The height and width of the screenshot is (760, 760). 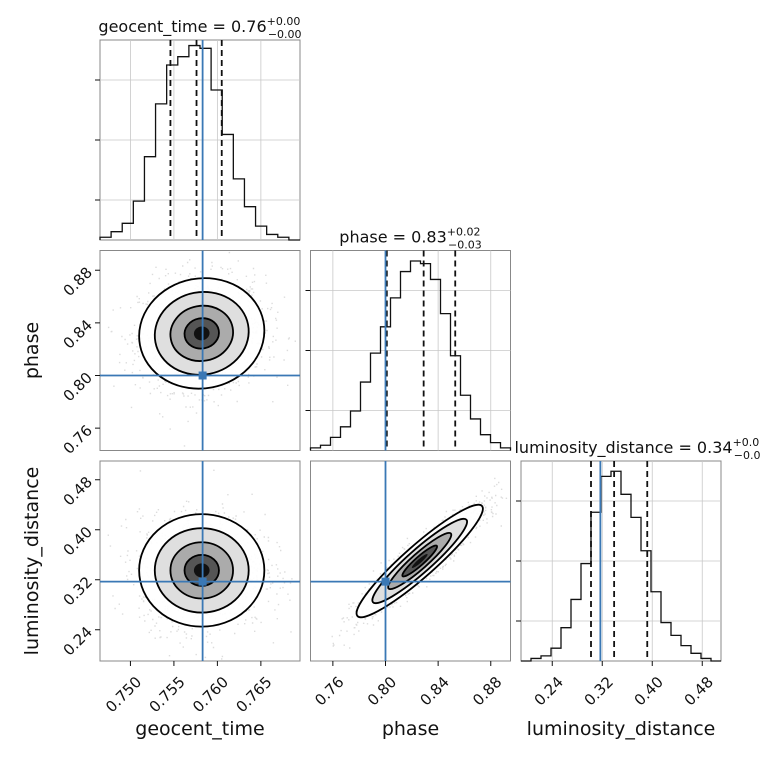 I want to click on x-axis-phase: 0.76 0.80 0.84 0.88 phase, so click(x=408, y=700).